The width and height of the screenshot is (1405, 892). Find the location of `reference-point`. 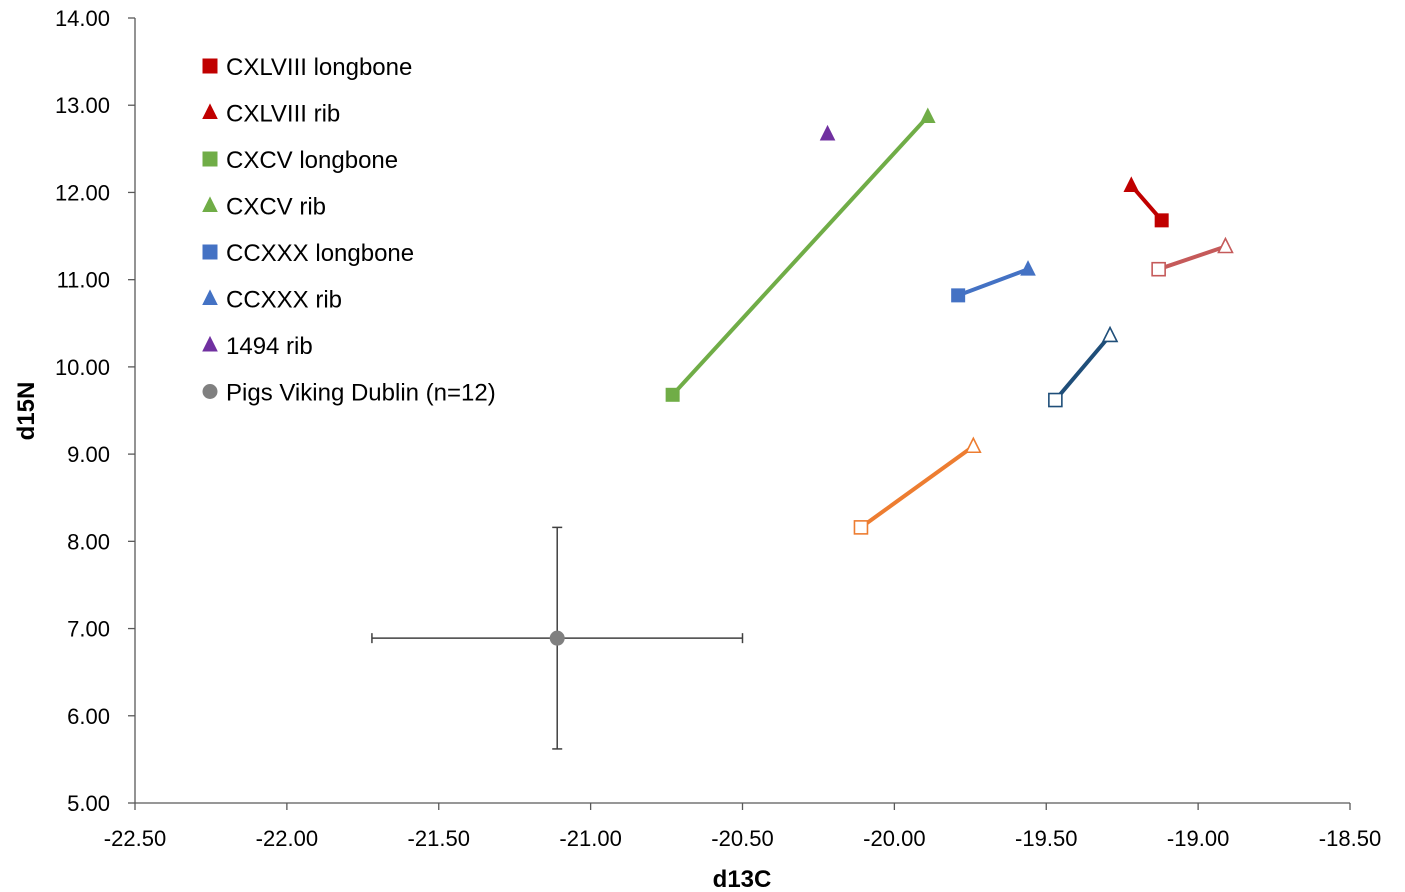

reference-point is located at coordinates (557, 638).